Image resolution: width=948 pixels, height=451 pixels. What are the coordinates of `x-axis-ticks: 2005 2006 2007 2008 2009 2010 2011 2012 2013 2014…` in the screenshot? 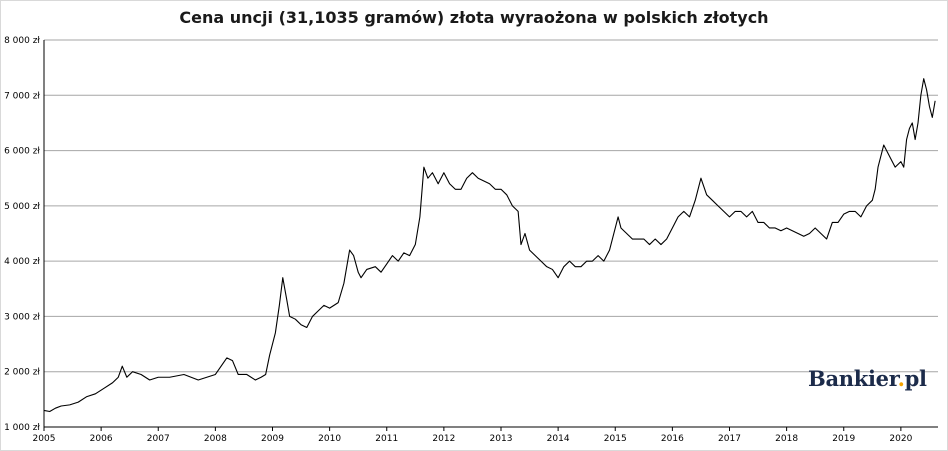 It's located at (473, 435).